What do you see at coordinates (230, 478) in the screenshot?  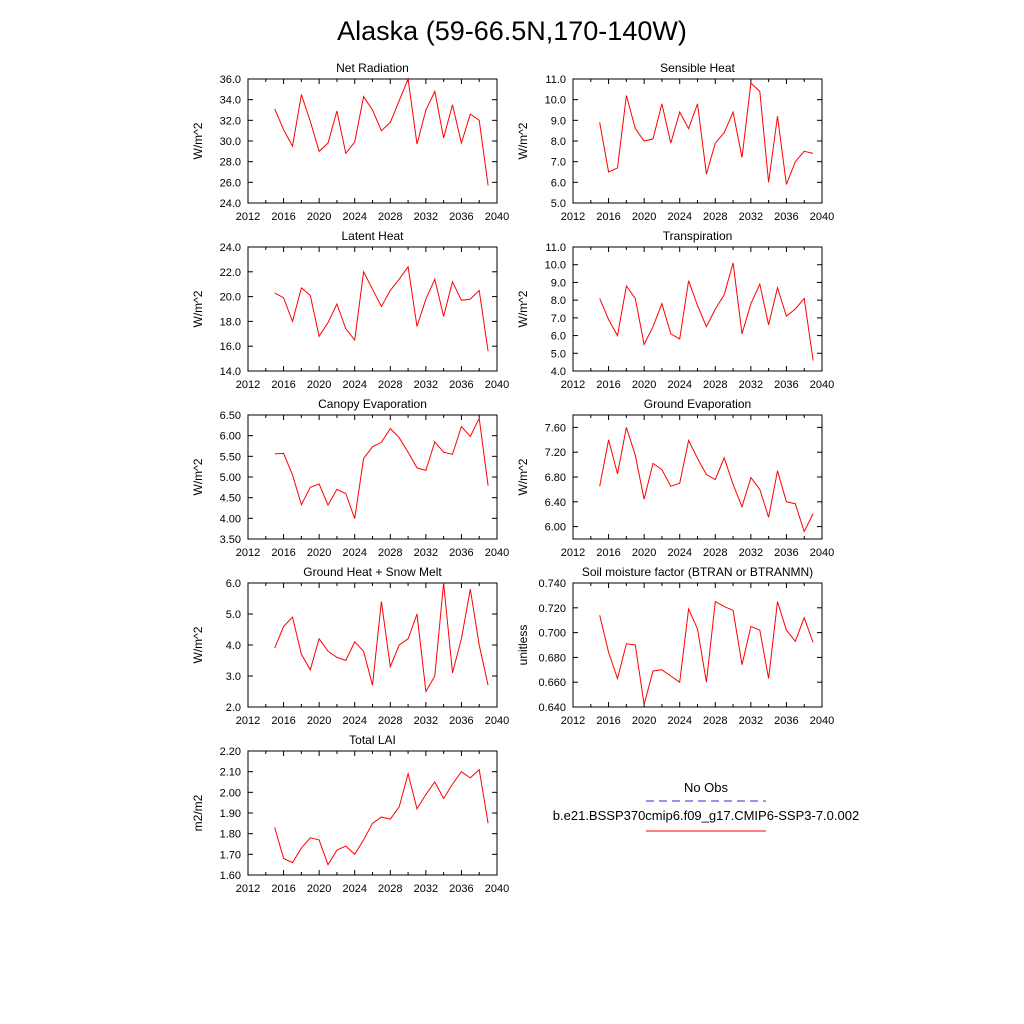 I see `y-tick-label: 5.00` at bounding box center [230, 478].